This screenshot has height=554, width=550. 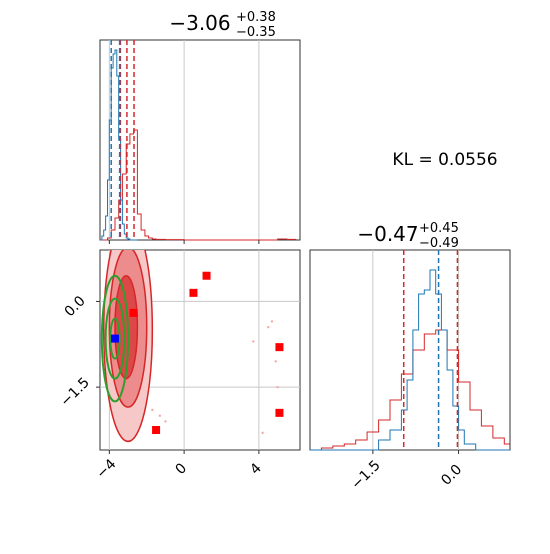 I want to click on panel-3-quantiles, so click(x=430, y=350).